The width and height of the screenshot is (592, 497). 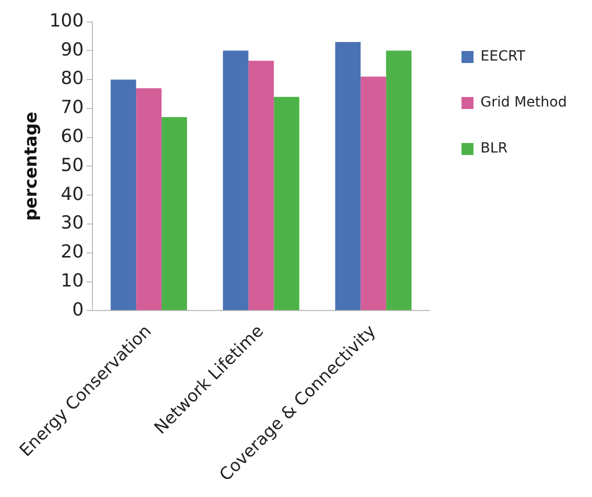 What do you see at coordinates (523, 102) in the screenshot?
I see `legend-label: Grid Method` at bounding box center [523, 102].